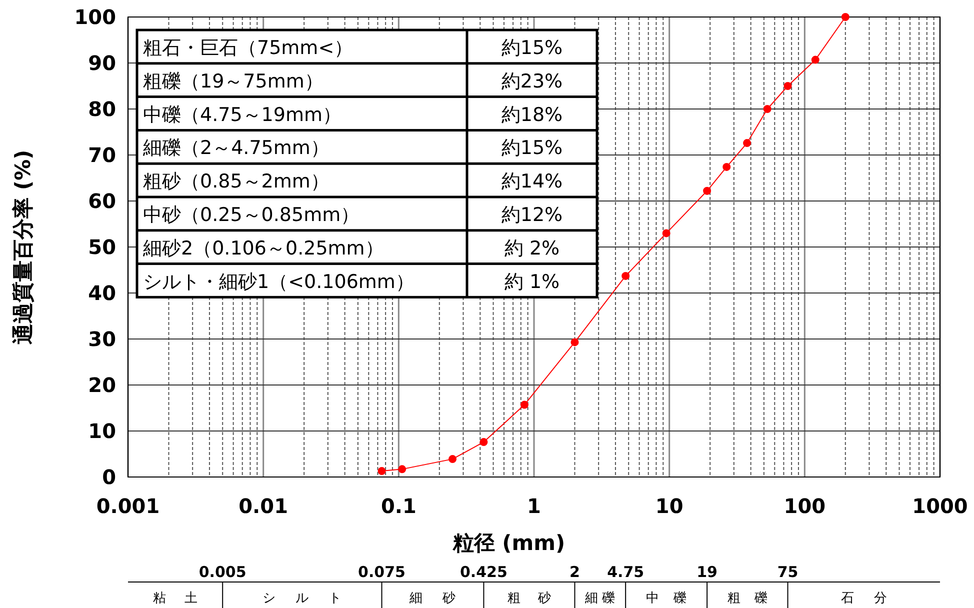 Image resolution: width=974 pixels, height=608 pixels. I want to click on annotation: 約 1%, so click(532, 281).